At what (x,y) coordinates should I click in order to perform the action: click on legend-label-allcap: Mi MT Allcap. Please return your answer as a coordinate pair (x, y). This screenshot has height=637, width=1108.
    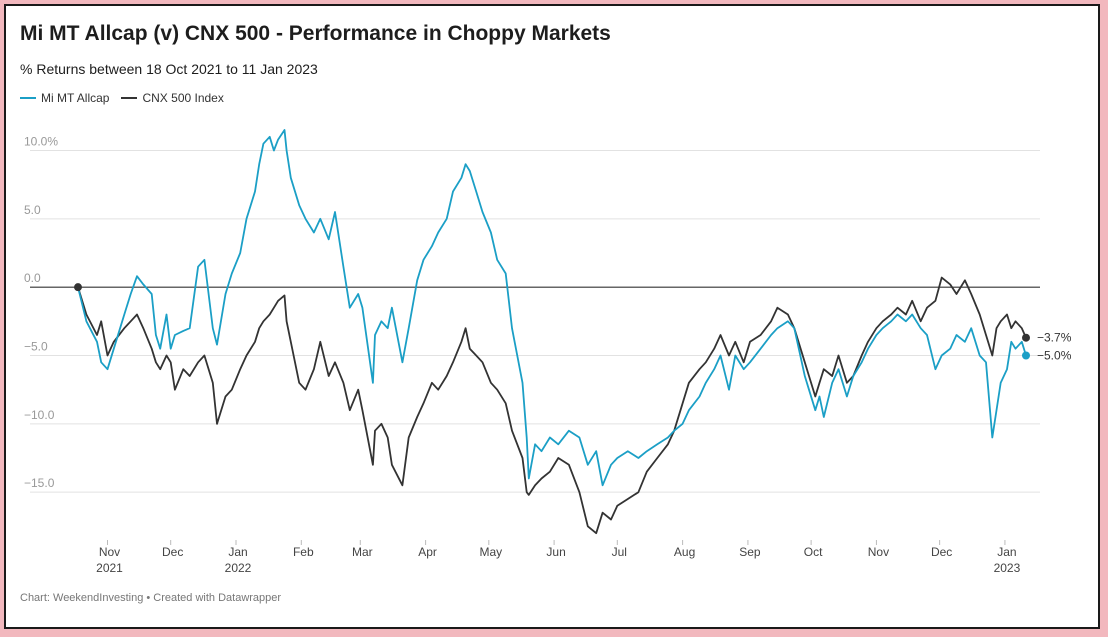
    Looking at the image, I should click on (75, 98).